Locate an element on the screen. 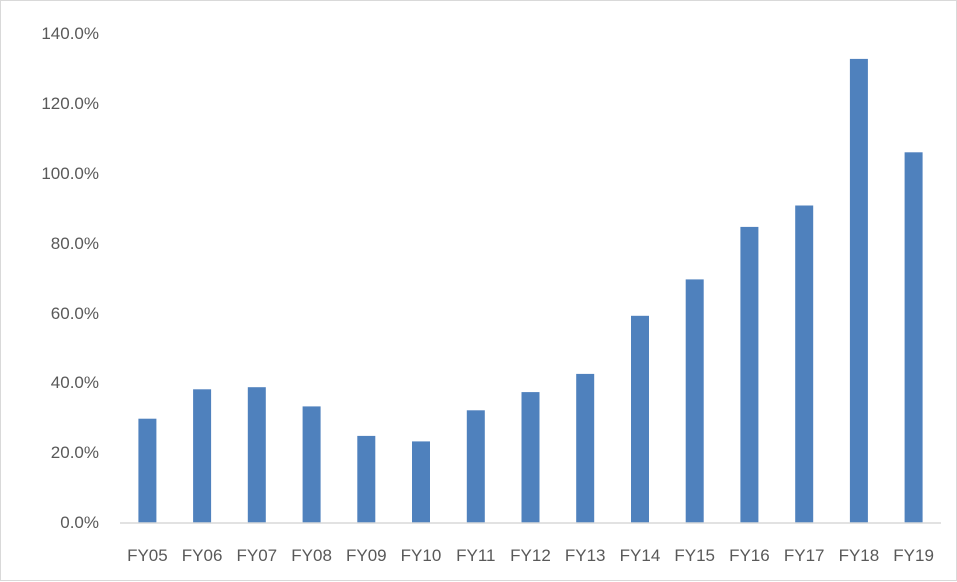 The width and height of the screenshot is (957, 582). bar-fy15 is located at coordinates (694, 401).